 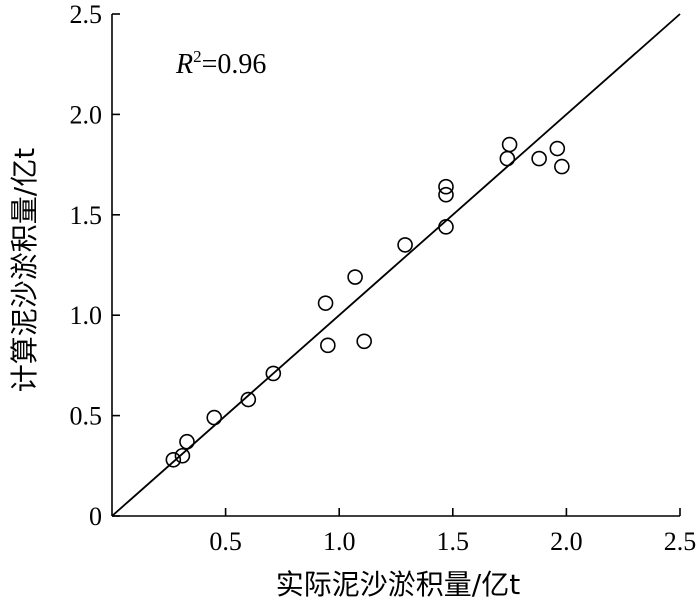 I want to click on x-axis-title: 实际泥沙淤积量/亿t, so click(x=398, y=584).